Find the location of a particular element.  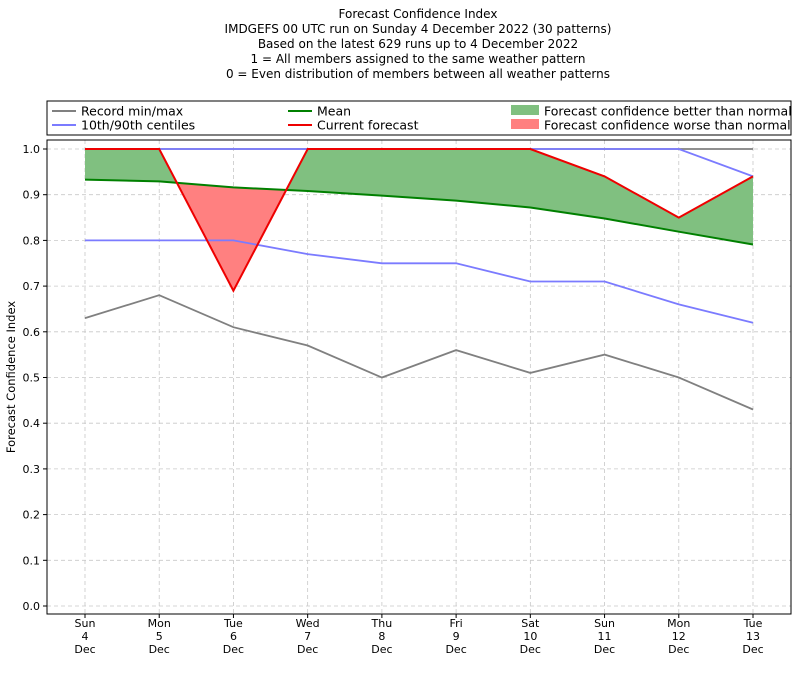

y-tick-label: 0.1 is located at coordinates (32, 560).